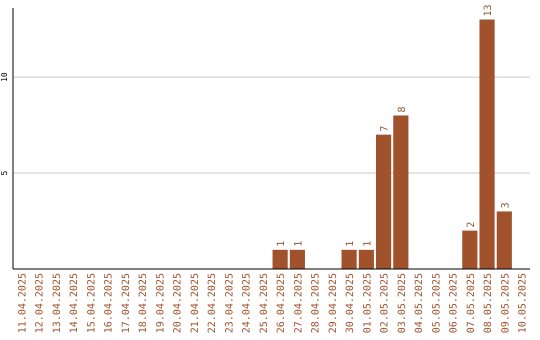  Describe the element at coordinates (282, 303) in the screenshot. I see `x-tick-label: 26.04.2025` at that location.